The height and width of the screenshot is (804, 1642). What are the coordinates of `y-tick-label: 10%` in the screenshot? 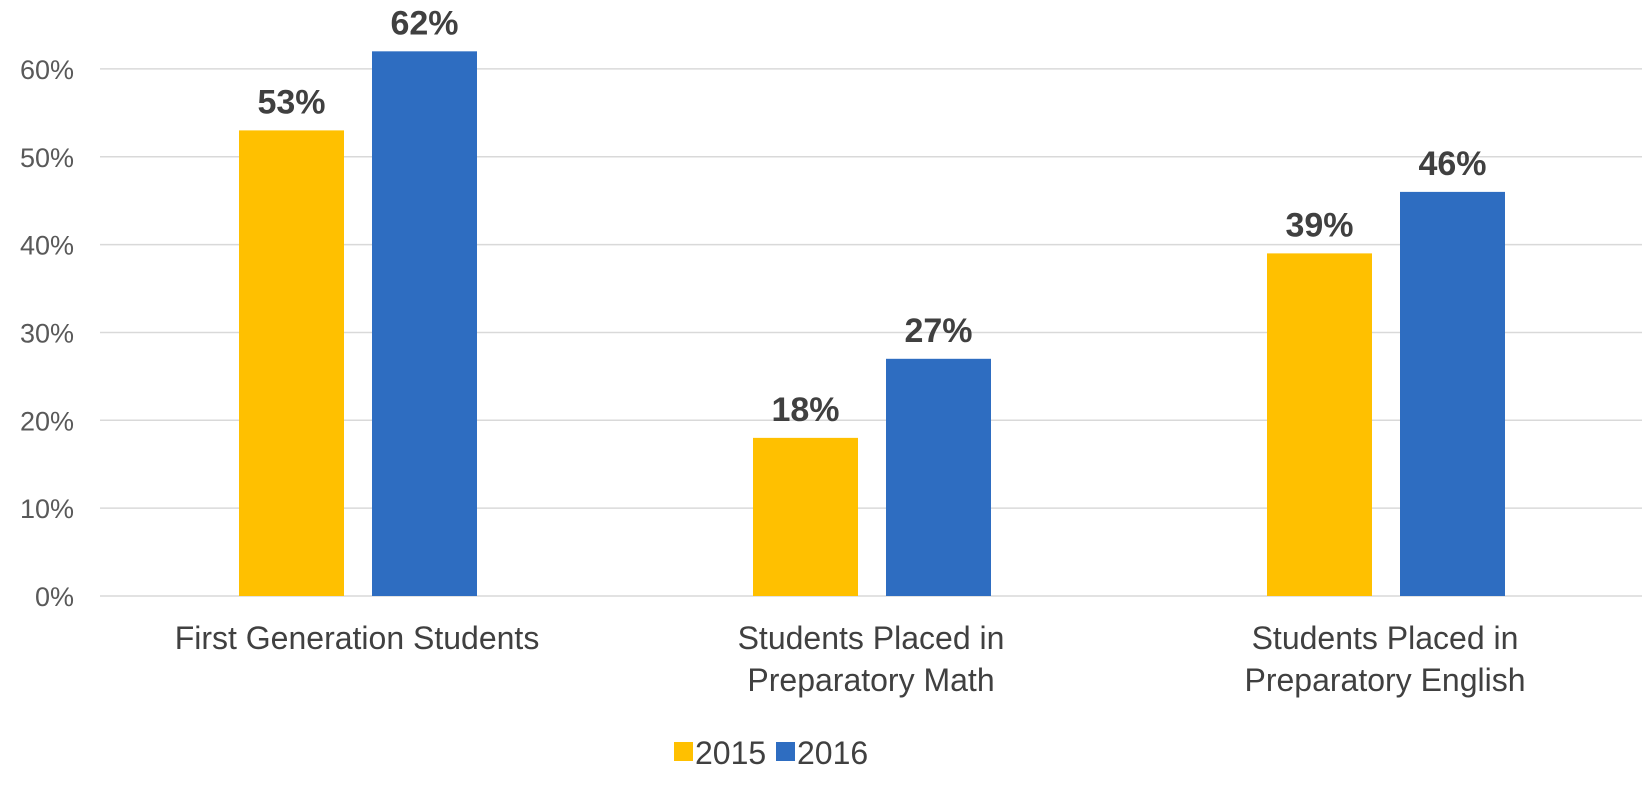 It's located at (47, 509).